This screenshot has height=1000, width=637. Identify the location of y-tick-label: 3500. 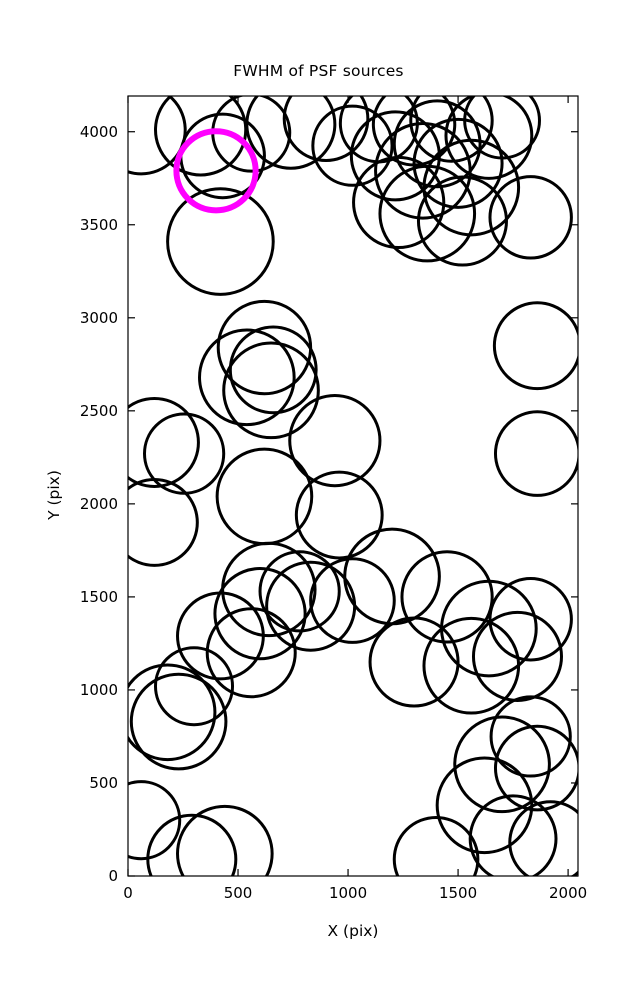
(98, 224).